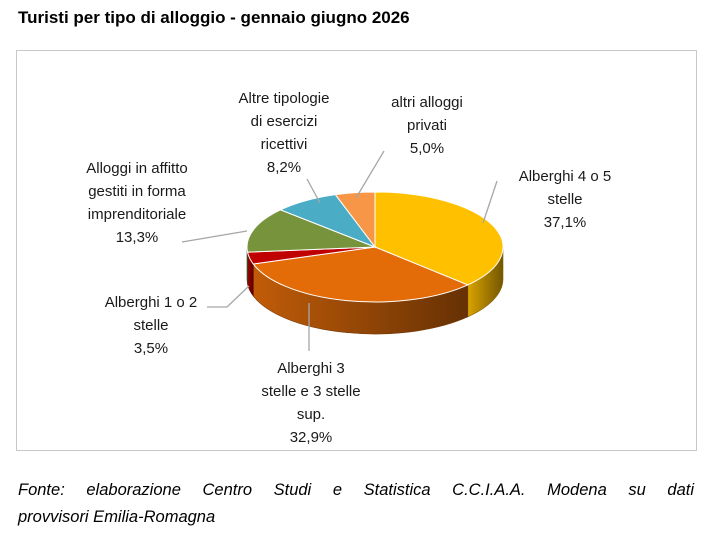  What do you see at coordinates (284, 98) in the screenshot?
I see `slice-label-altre-line-1: Altre tipologie` at bounding box center [284, 98].